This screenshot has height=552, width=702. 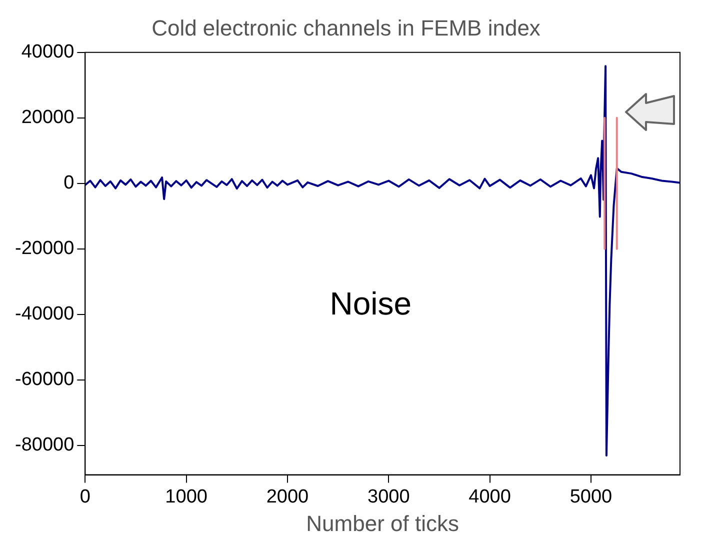 What do you see at coordinates (287, 497) in the screenshot?
I see `x-tick-label: 2000` at bounding box center [287, 497].